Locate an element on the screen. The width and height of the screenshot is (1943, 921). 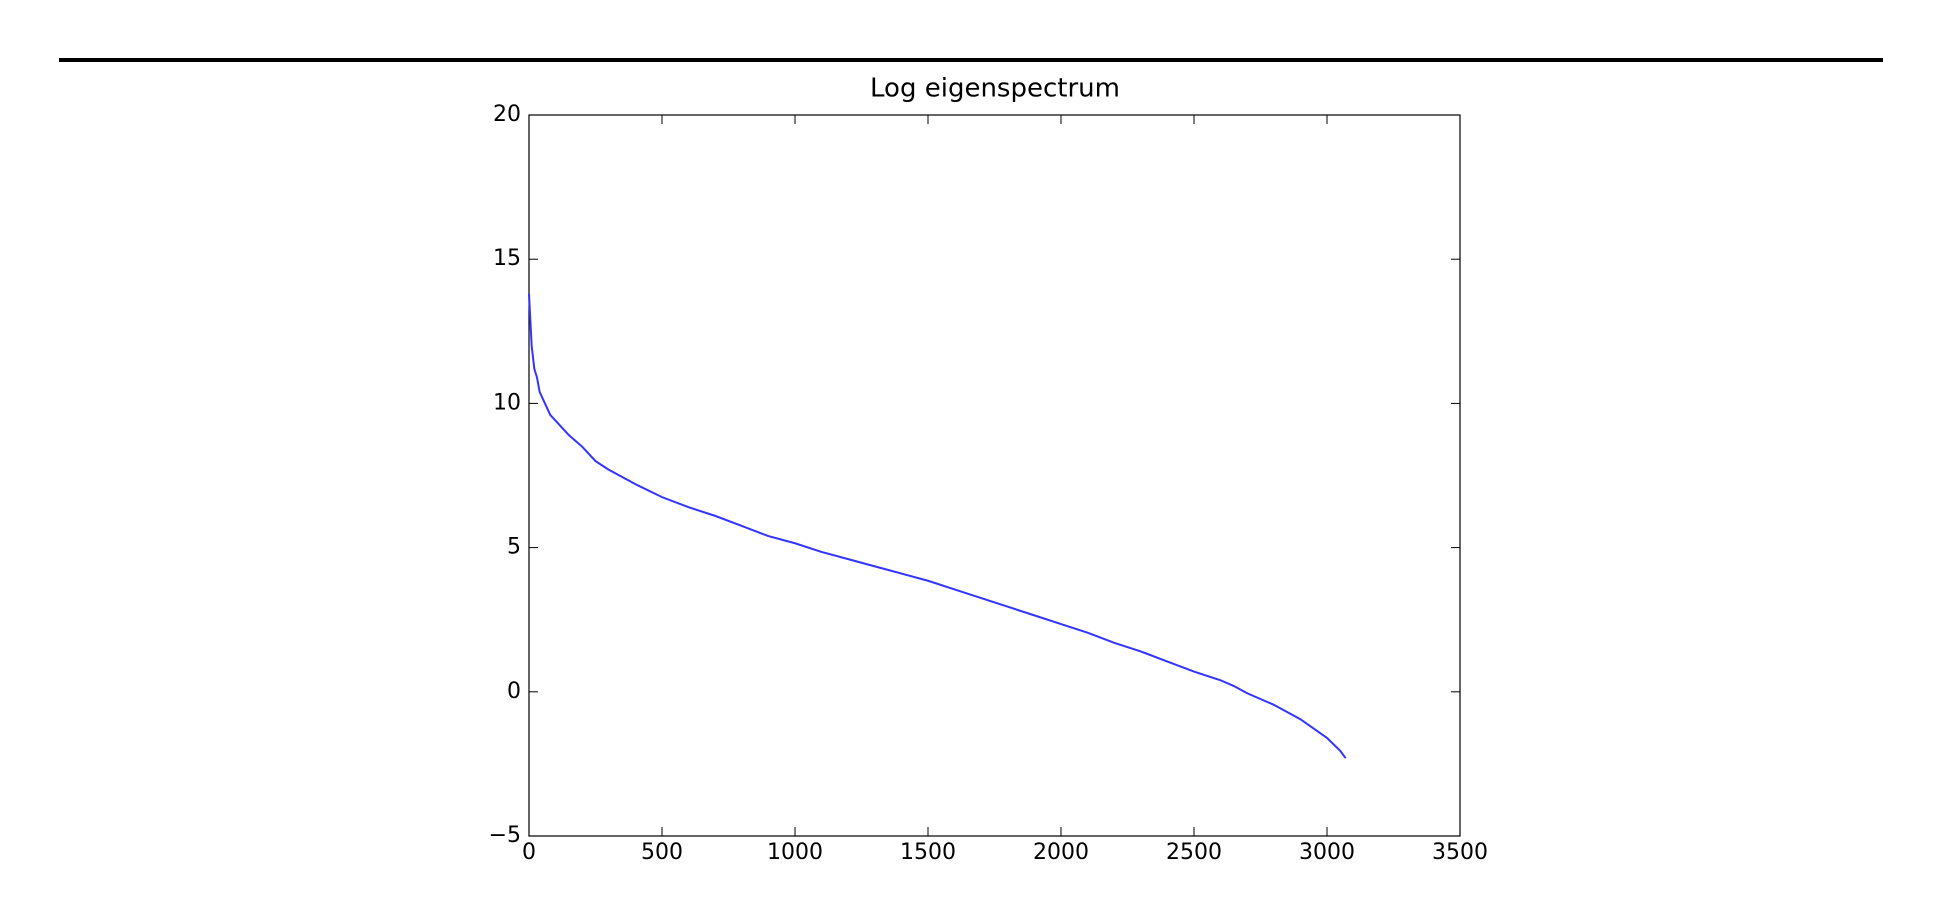
y-tick-label: 5 is located at coordinates (514, 547).